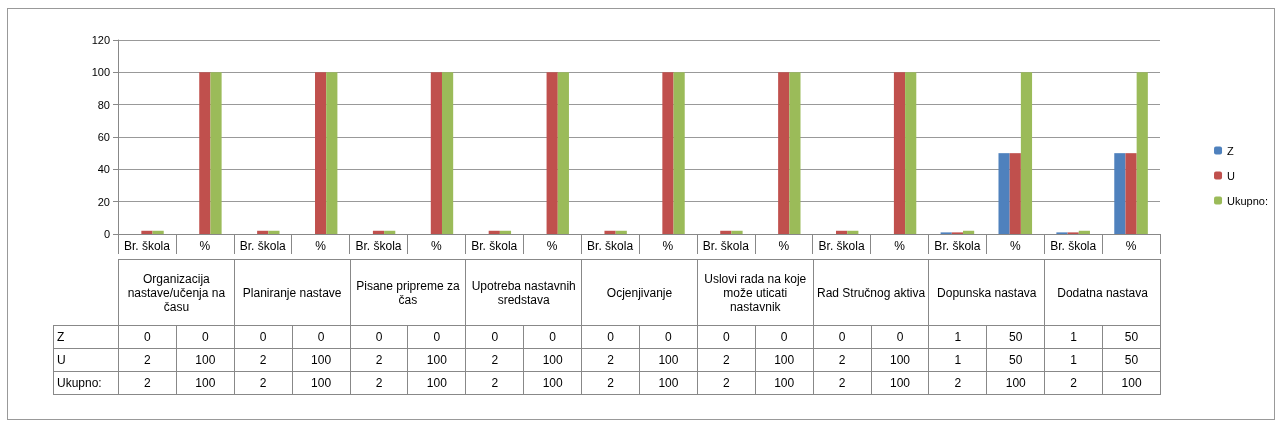 This screenshot has width=1281, height=422. I want to click on y-tick-label: 80, so click(103, 104).